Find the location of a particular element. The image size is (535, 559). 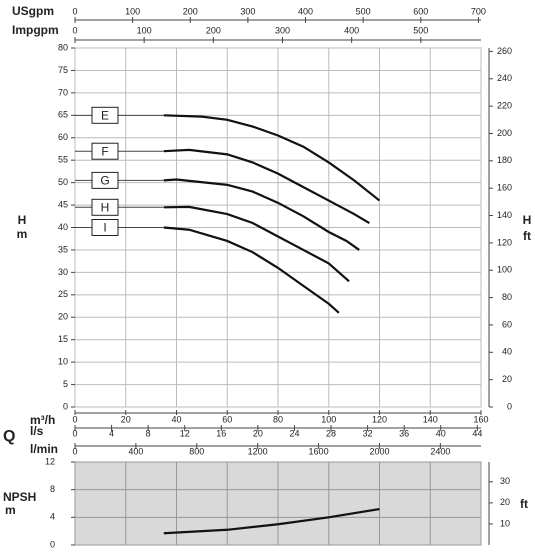

x-tick-label: 16 is located at coordinates (221, 433).